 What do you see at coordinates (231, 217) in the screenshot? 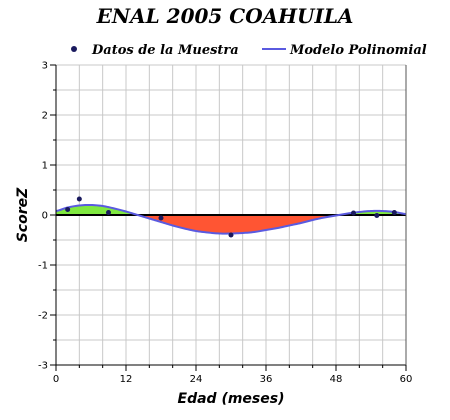
I see `data-points` at bounding box center [231, 217].